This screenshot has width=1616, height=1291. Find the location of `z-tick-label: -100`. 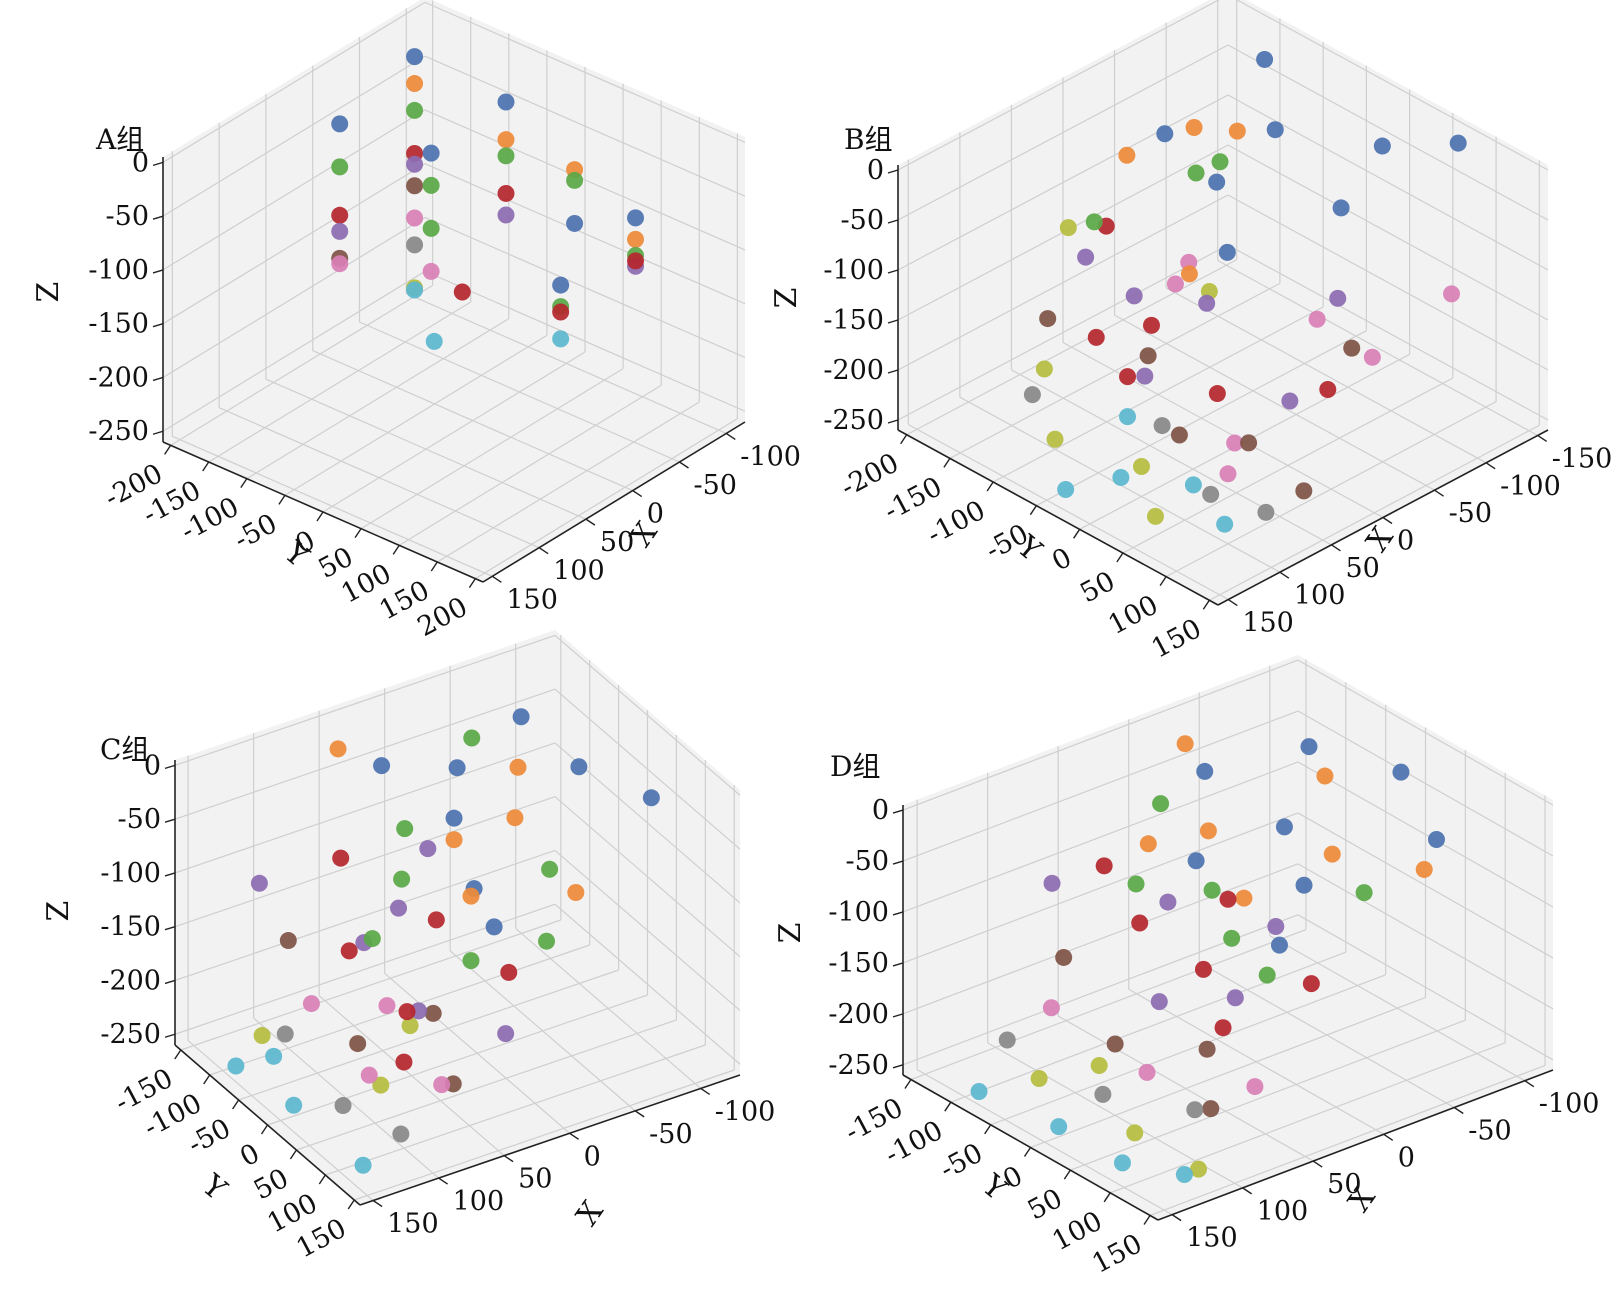

z-tick-label: -100 is located at coordinates (853, 270).